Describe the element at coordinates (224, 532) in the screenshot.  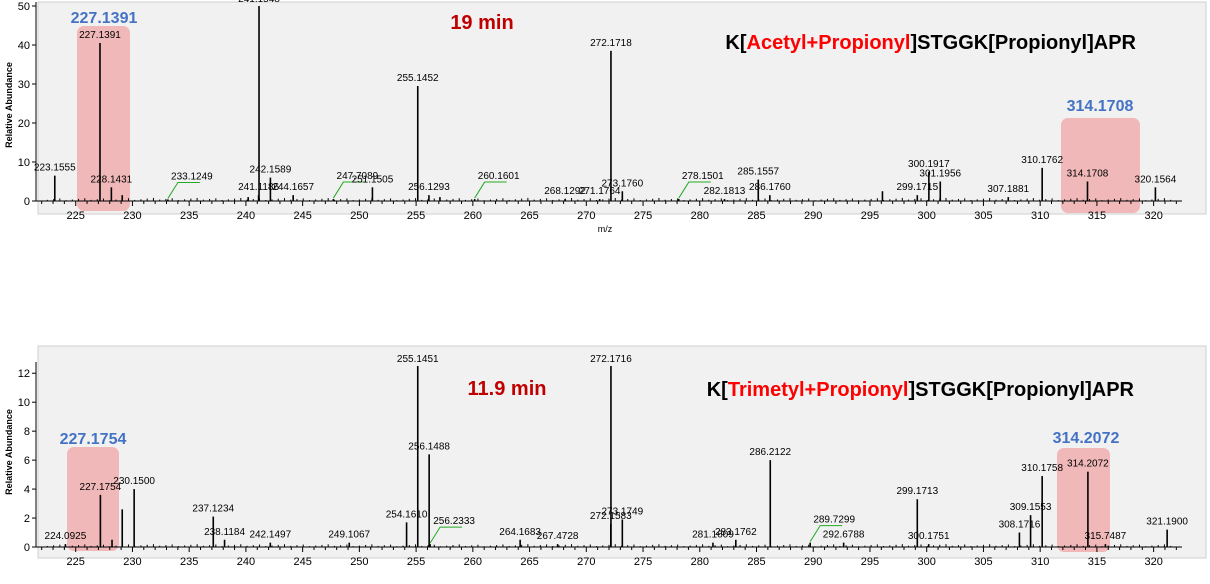
I see `peak-label: 238.1184` at that location.